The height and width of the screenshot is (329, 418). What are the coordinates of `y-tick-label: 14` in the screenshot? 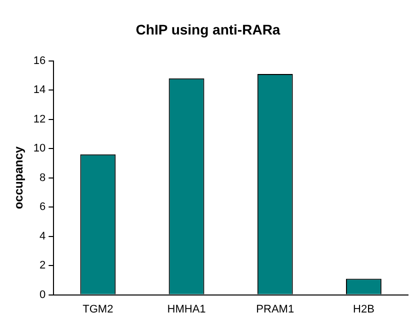 It's located at (39, 90).